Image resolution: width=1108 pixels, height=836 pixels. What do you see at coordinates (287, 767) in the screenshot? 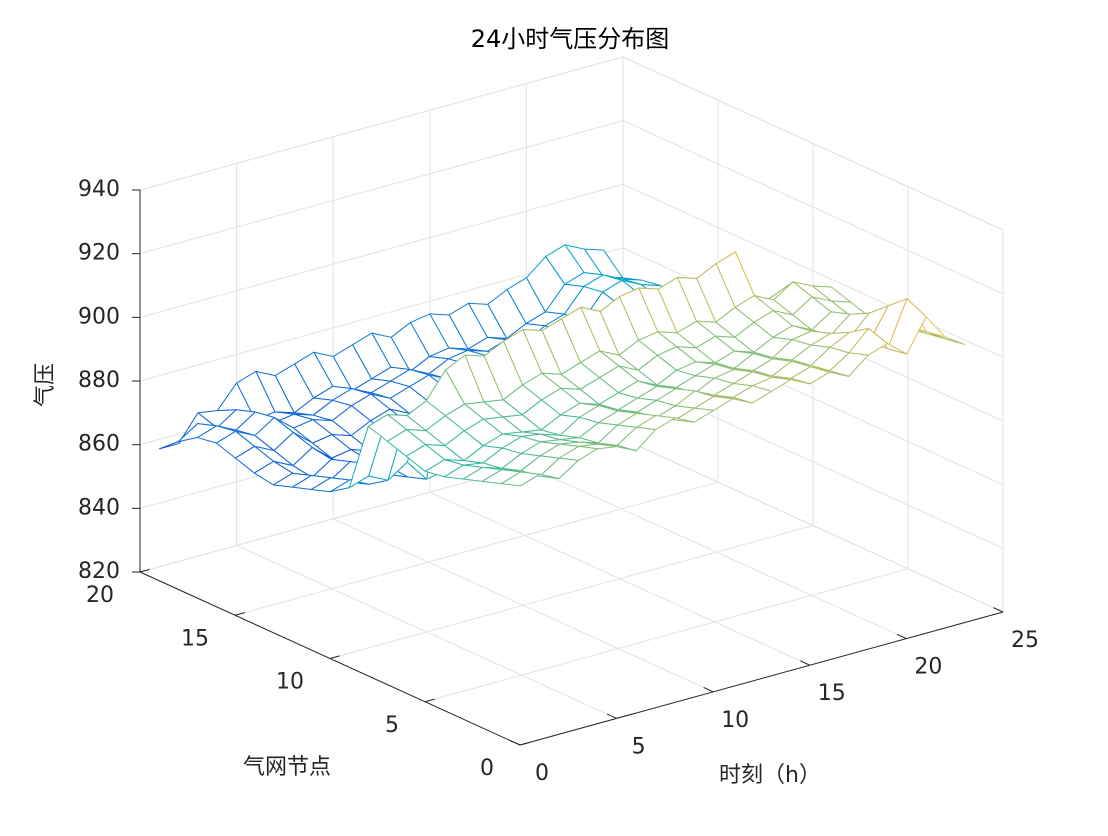
I see `y-axis-label: 气网节点` at bounding box center [287, 767].